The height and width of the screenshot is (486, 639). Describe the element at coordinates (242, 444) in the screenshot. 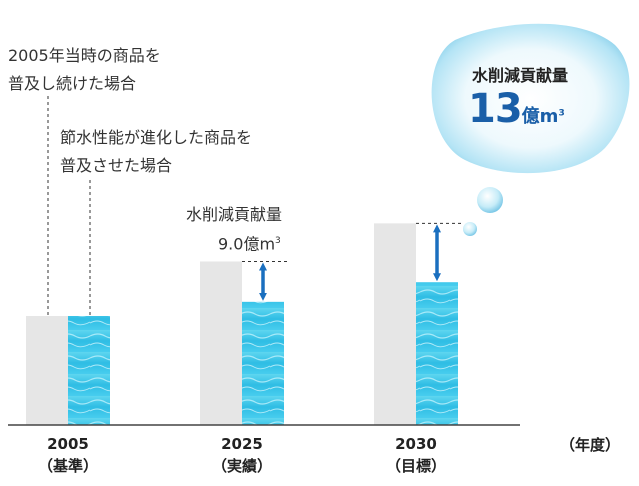

I see `x-tick-label-2025: 2025` at that location.